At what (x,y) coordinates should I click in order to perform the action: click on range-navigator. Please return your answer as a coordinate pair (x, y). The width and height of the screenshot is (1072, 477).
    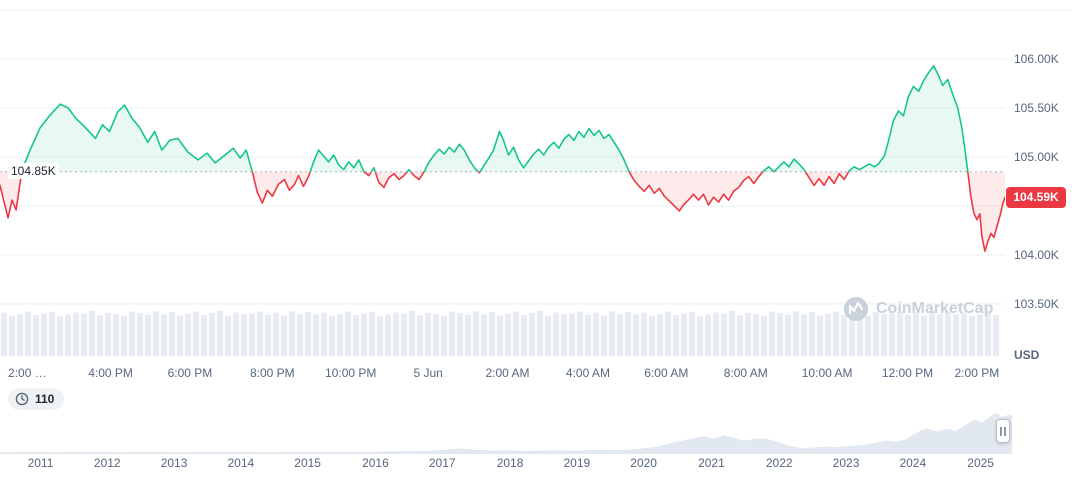
    Looking at the image, I should click on (506, 431).